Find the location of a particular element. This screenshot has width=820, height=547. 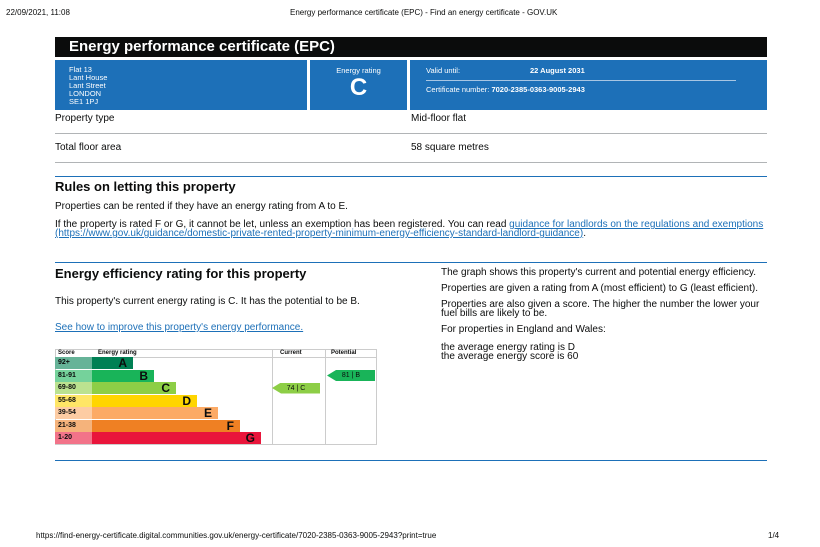

band-score: 81-91 is located at coordinates (73, 375).